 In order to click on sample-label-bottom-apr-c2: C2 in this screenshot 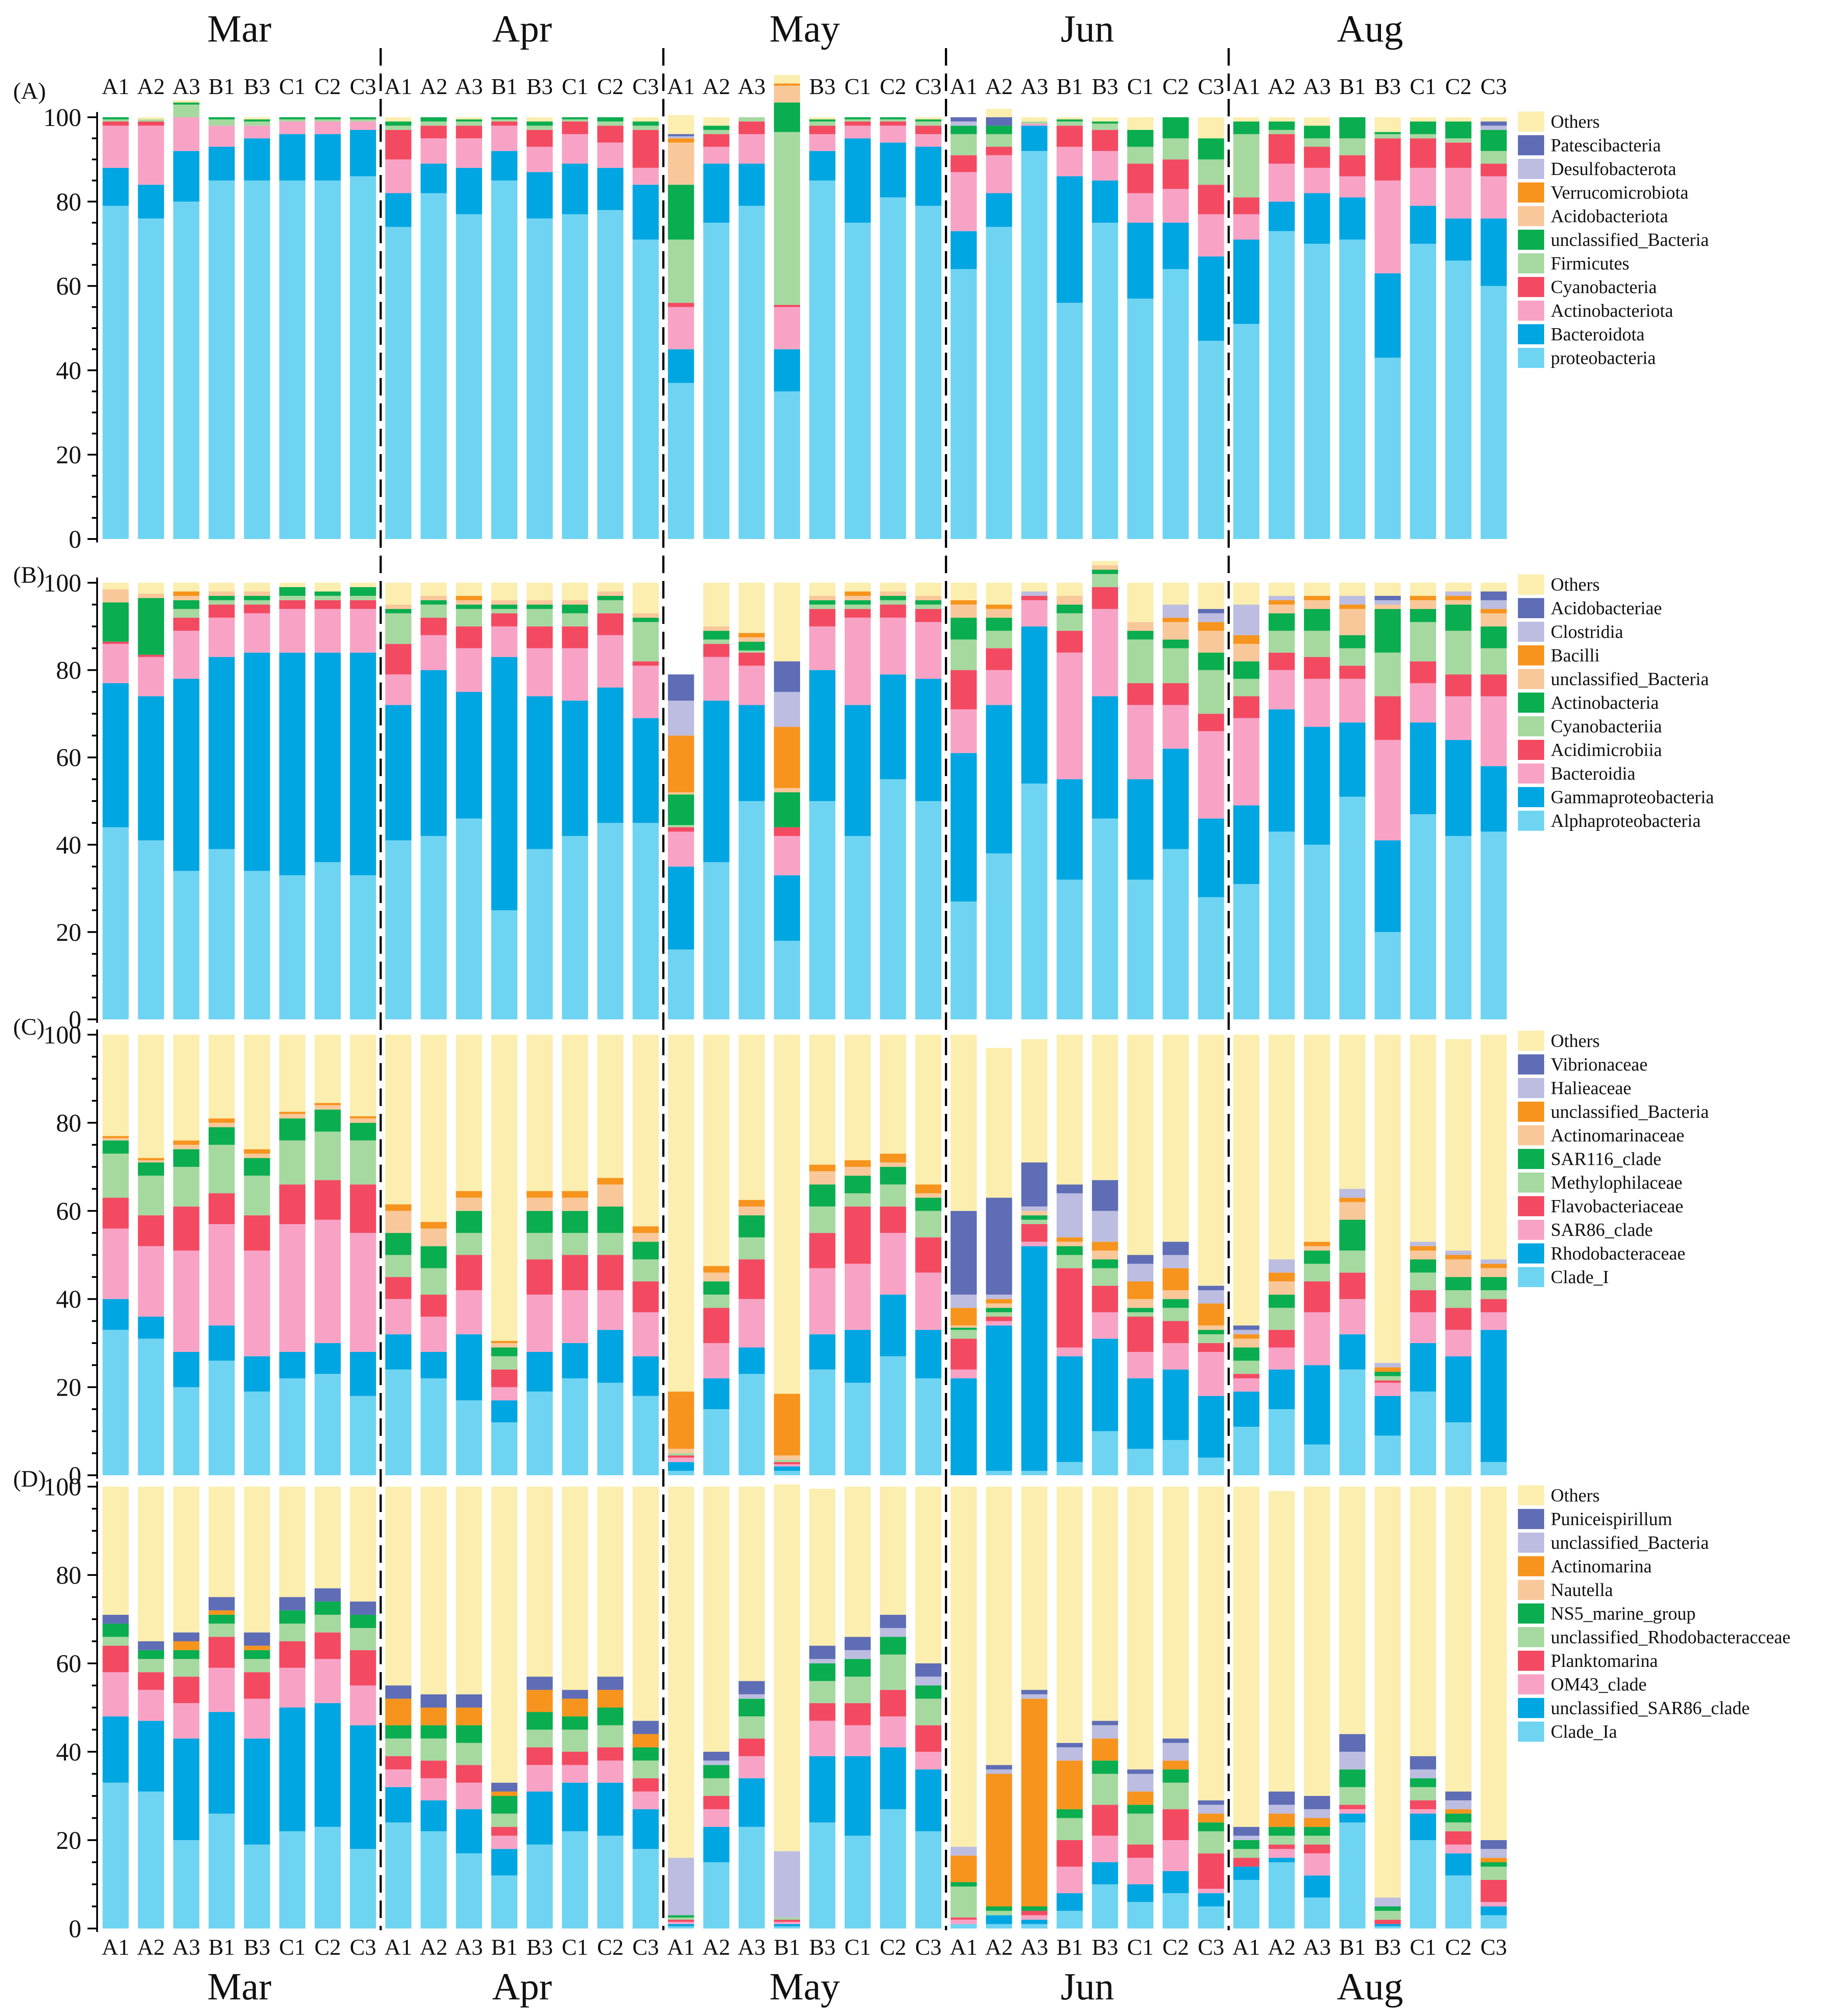, I will do `click(610, 1947)`.